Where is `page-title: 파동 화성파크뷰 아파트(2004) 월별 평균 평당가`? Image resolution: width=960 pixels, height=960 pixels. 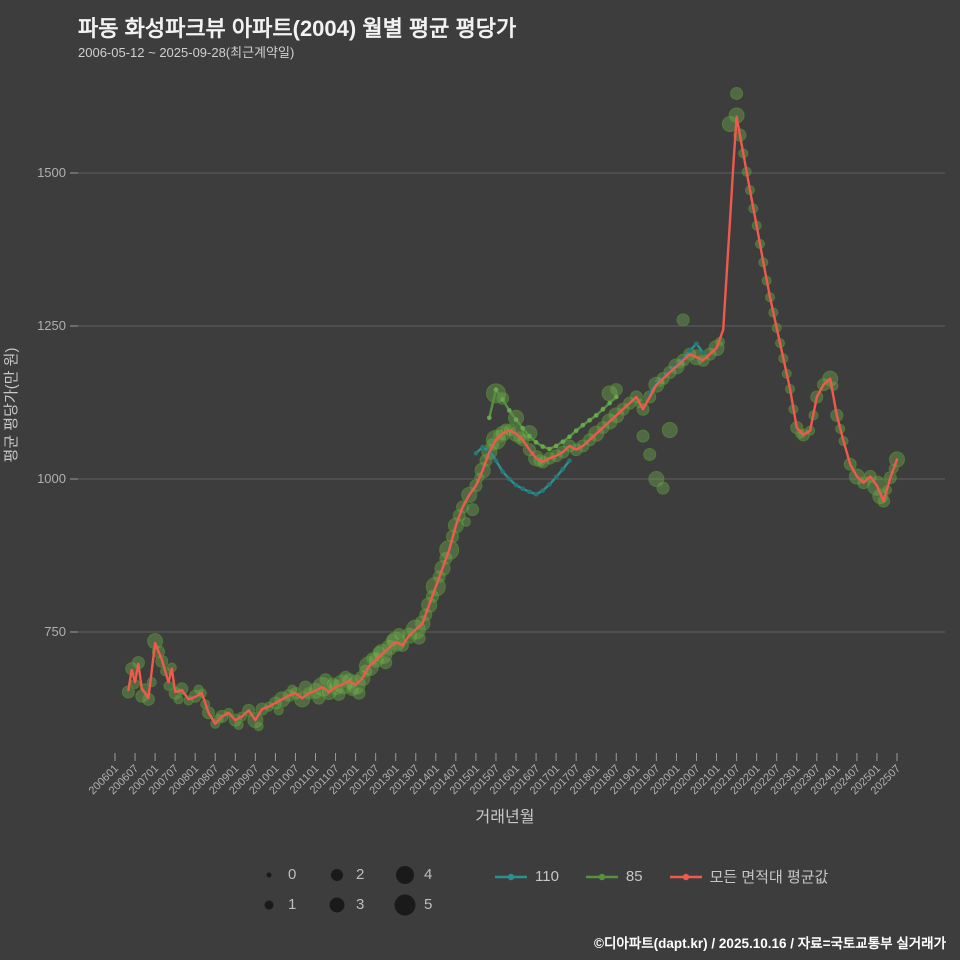
page-title: 파동 화성파크뷰 아파트(2004) 월별 평균 평당가 is located at coordinates (297, 28).